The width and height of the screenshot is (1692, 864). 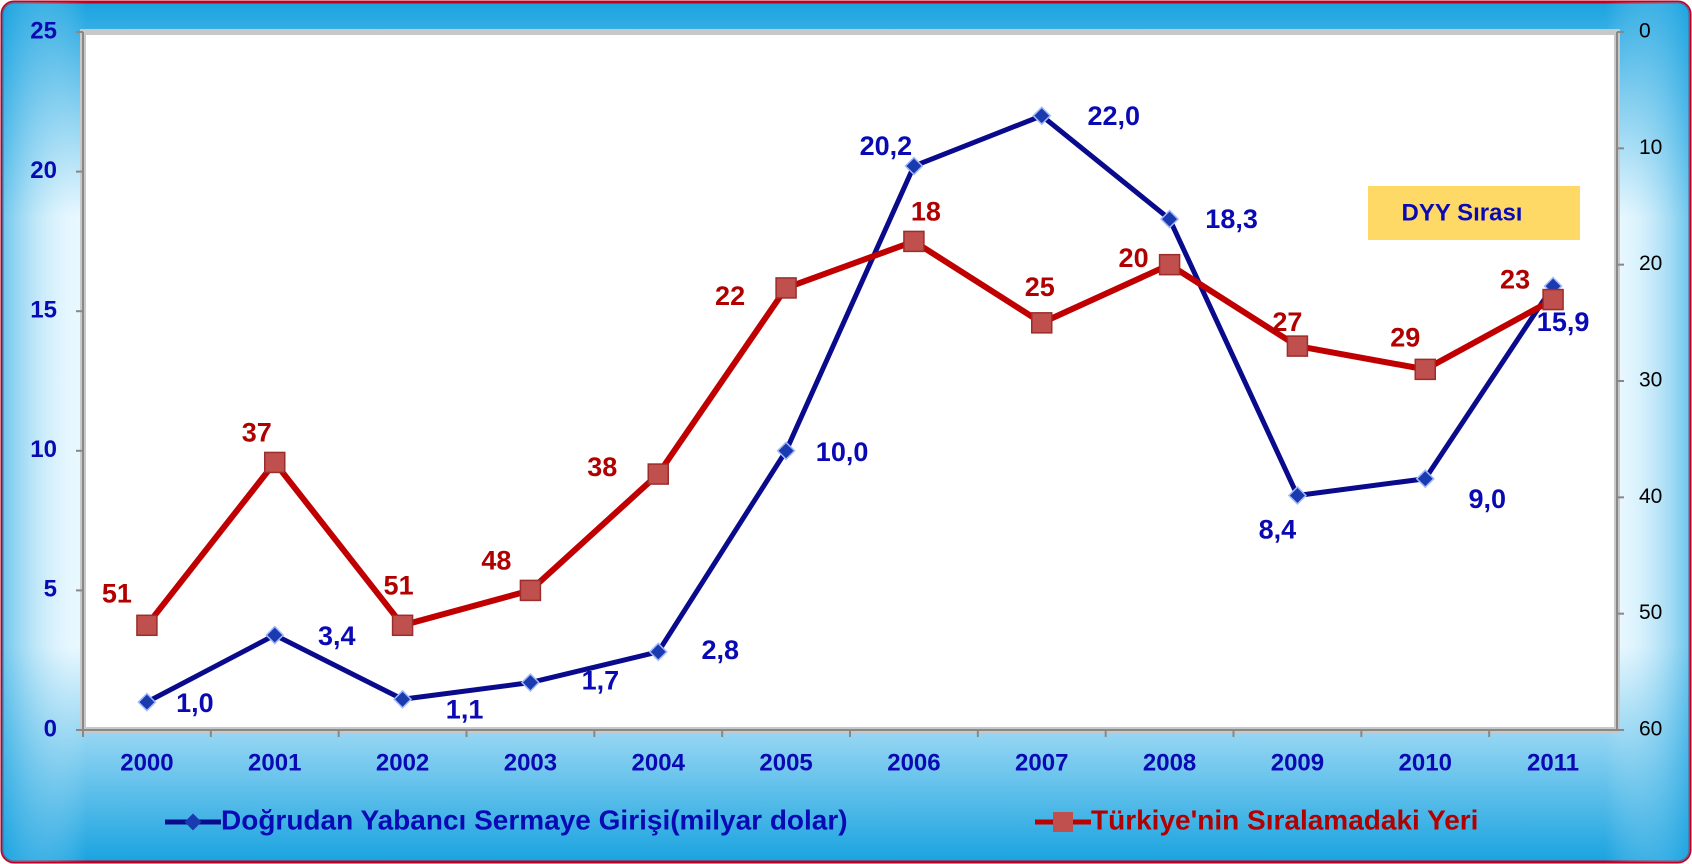 I want to click on y2-tick-label: 50, so click(x=1650, y=612).